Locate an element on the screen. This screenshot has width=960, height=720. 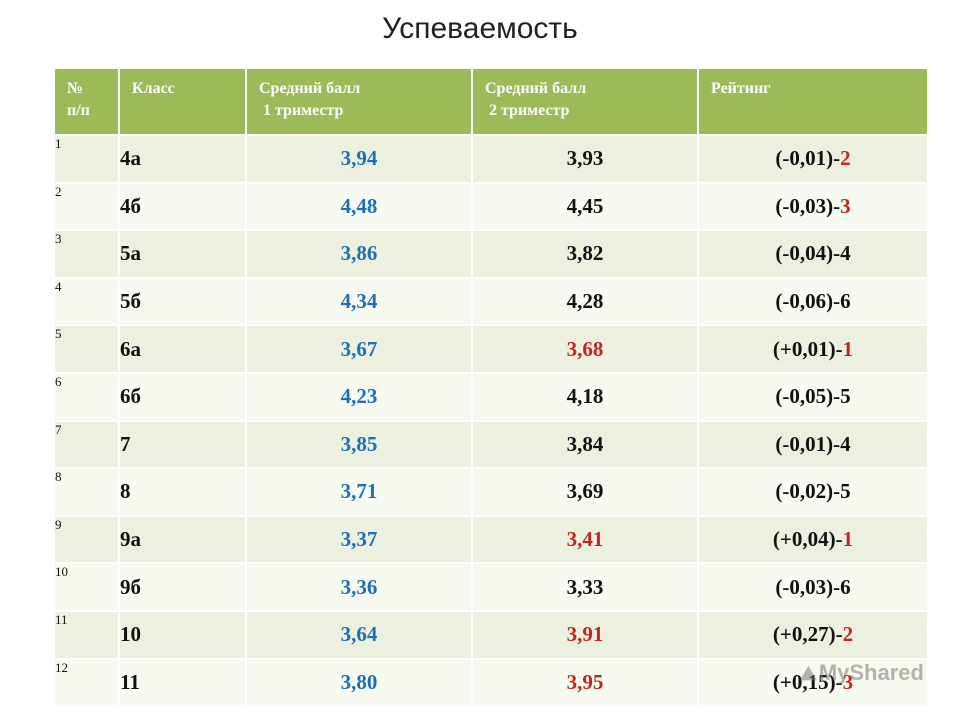
row-number: 10 is located at coordinates (86, 587).